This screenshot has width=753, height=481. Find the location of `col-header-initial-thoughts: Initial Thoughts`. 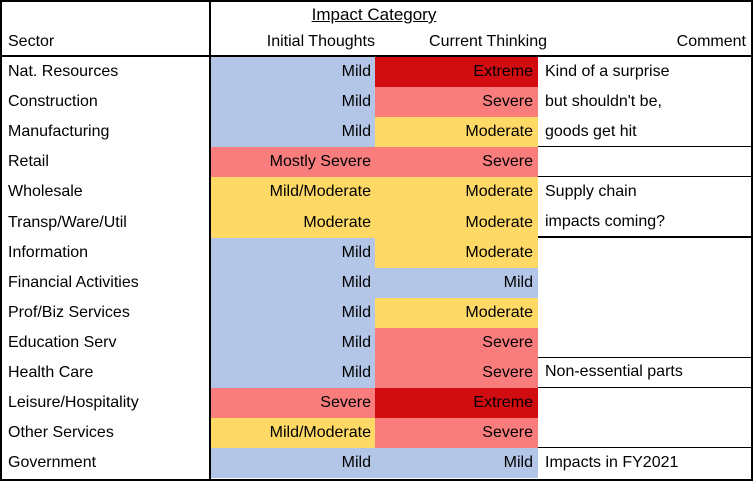

col-header-initial-thoughts: Initial Thoughts is located at coordinates (320, 41).